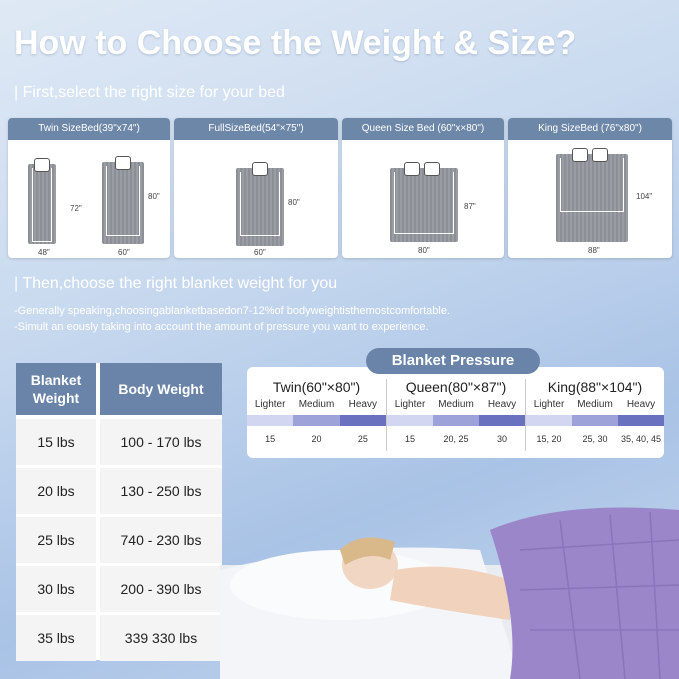  I want to click on pressure-group: Twin(60"×80") Lighter Medium Heavy 15 20 25, so click(316, 415).